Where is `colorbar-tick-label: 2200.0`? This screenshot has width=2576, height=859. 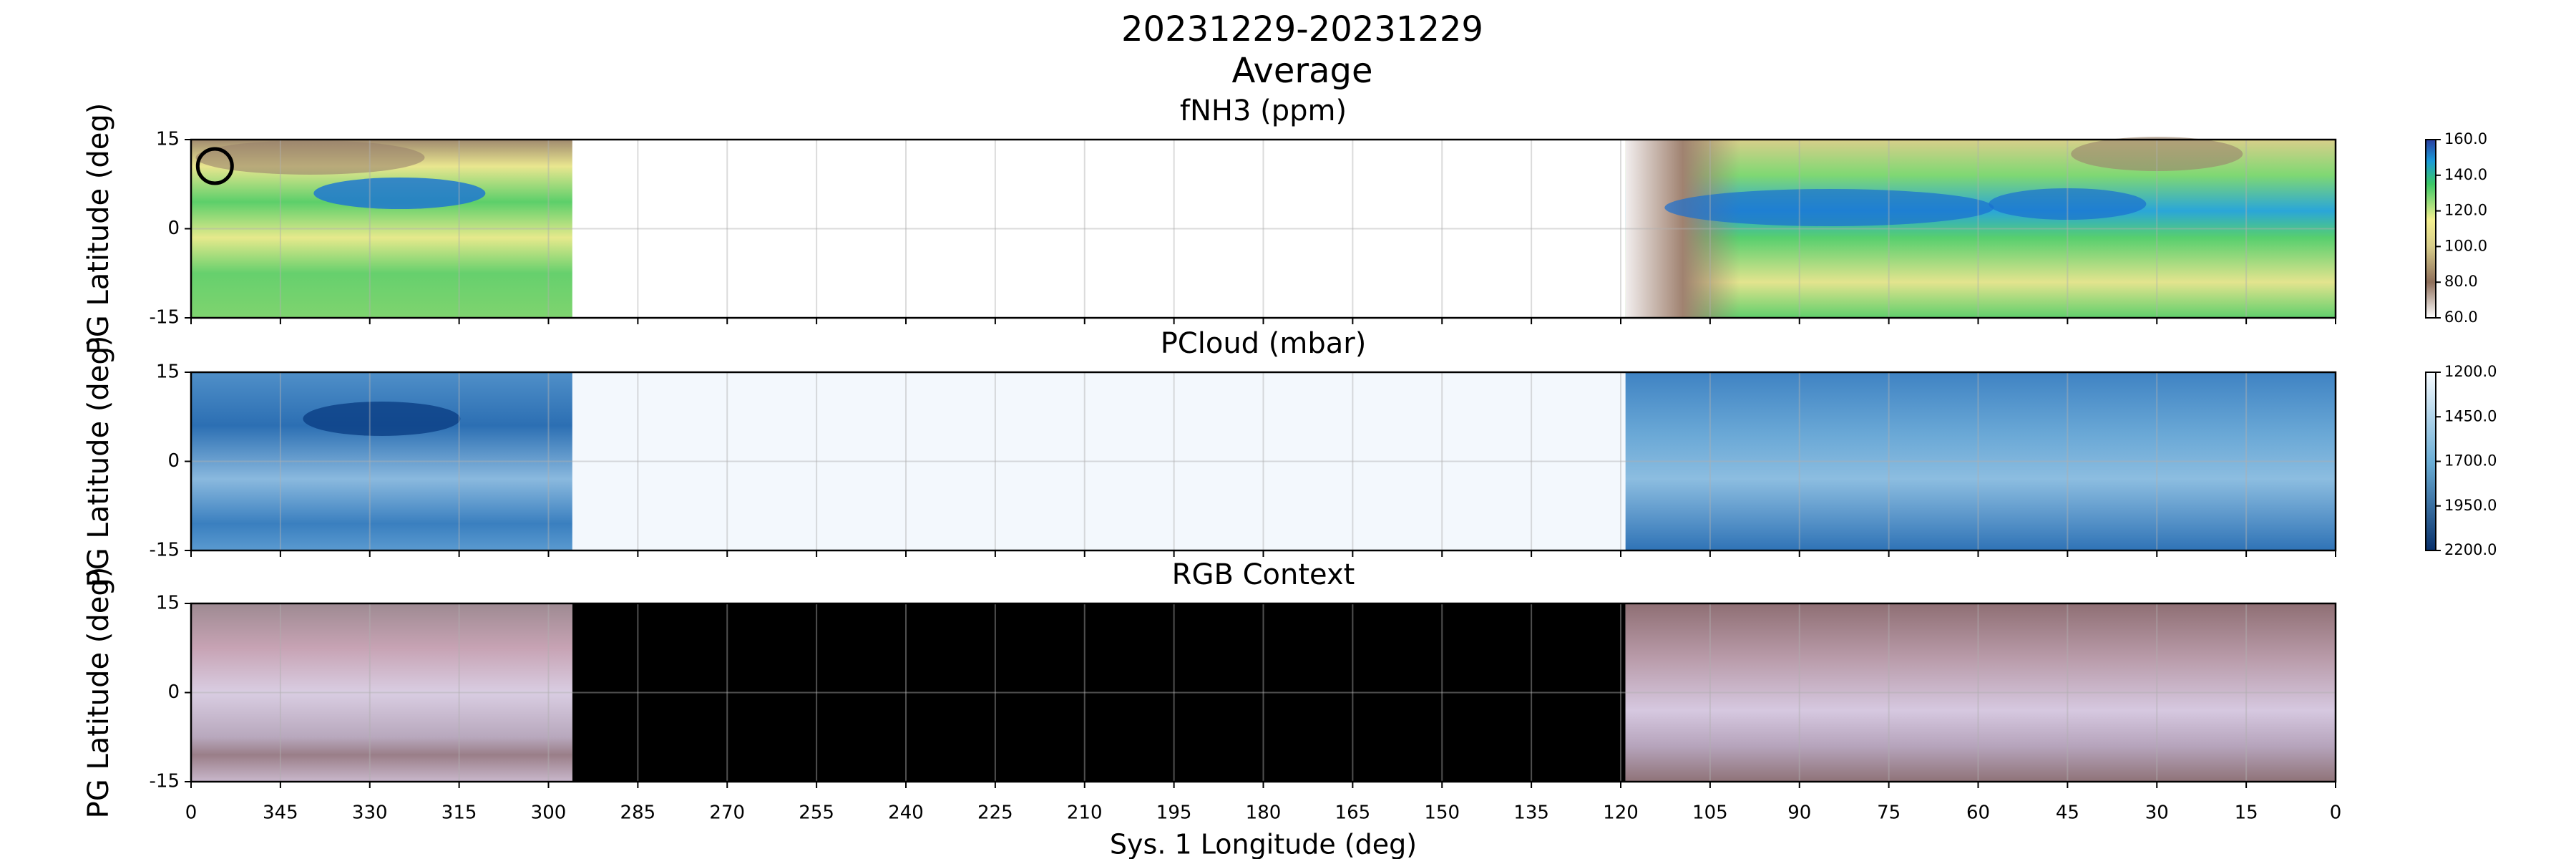
colorbar-tick-label: 2200.0 is located at coordinates (2470, 549).